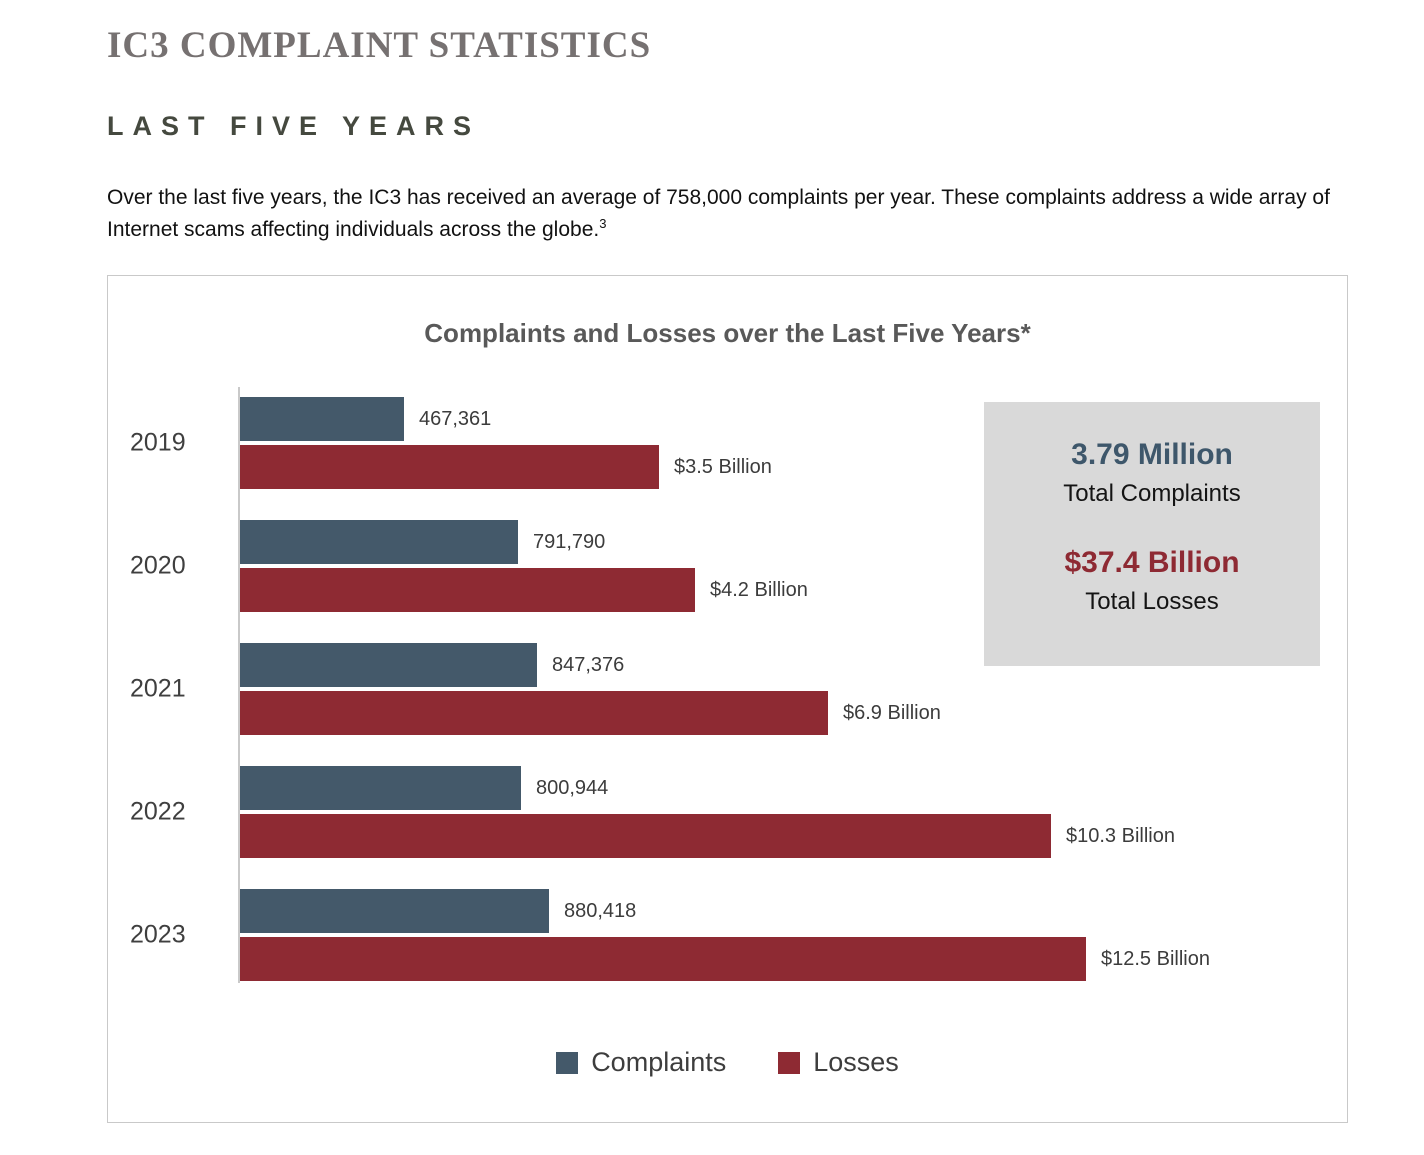 The image size is (1424, 1155). What do you see at coordinates (784, 788) in the screenshot?
I see `complaints-bar-line: 800,944` at bounding box center [784, 788].